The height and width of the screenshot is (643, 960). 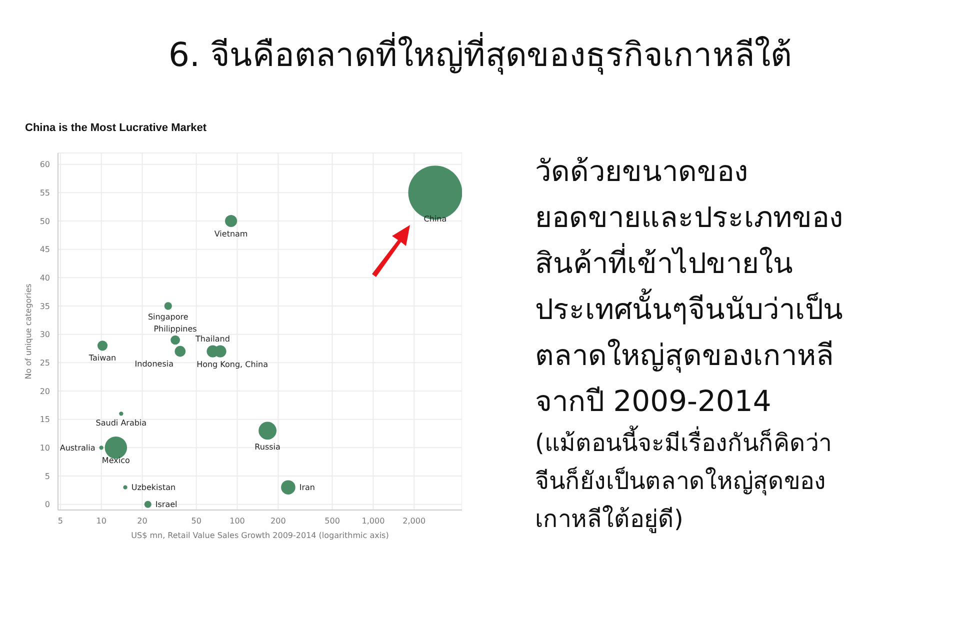 What do you see at coordinates (175, 329) in the screenshot?
I see `annotation: Philippines` at bounding box center [175, 329].